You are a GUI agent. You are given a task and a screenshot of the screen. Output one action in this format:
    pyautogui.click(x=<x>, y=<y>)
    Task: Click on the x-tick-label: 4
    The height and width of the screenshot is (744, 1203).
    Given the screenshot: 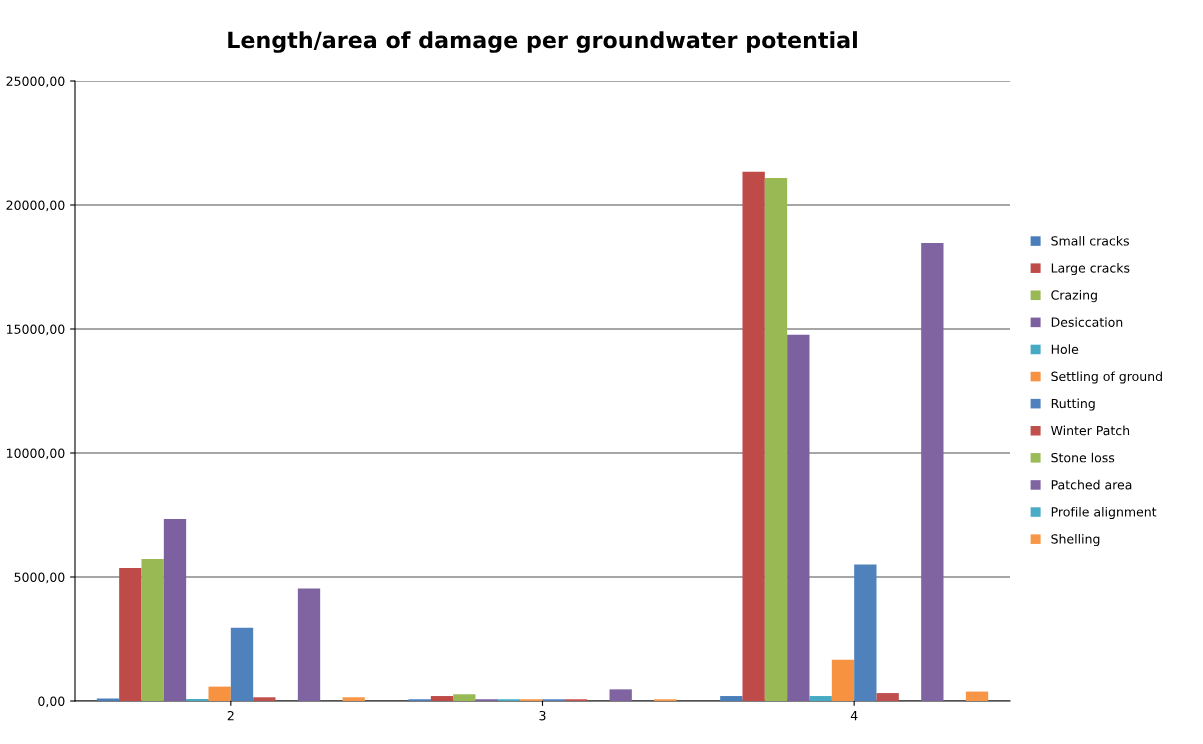 What is the action you would take?
    pyautogui.click(x=854, y=716)
    